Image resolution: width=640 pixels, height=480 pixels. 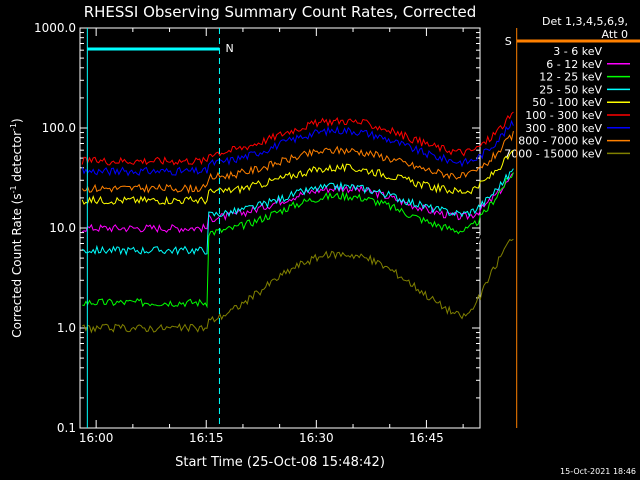 I want to click on saa-label: S, so click(x=508, y=41).